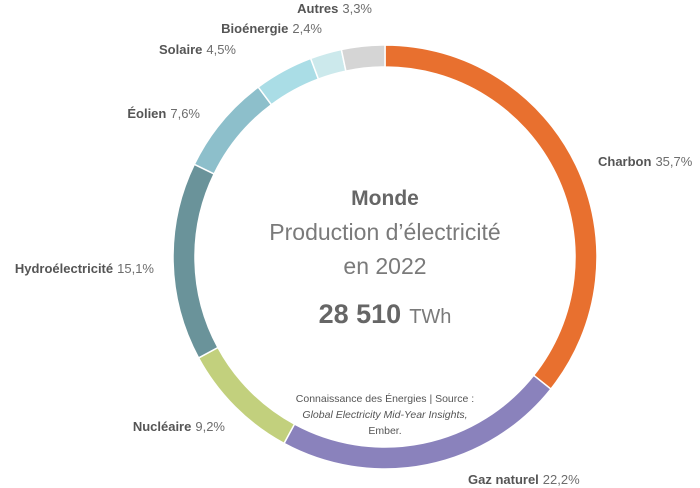  Describe the element at coordinates (417, 422) in the screenshot. I see `slice-gaz-naturel` at that location.